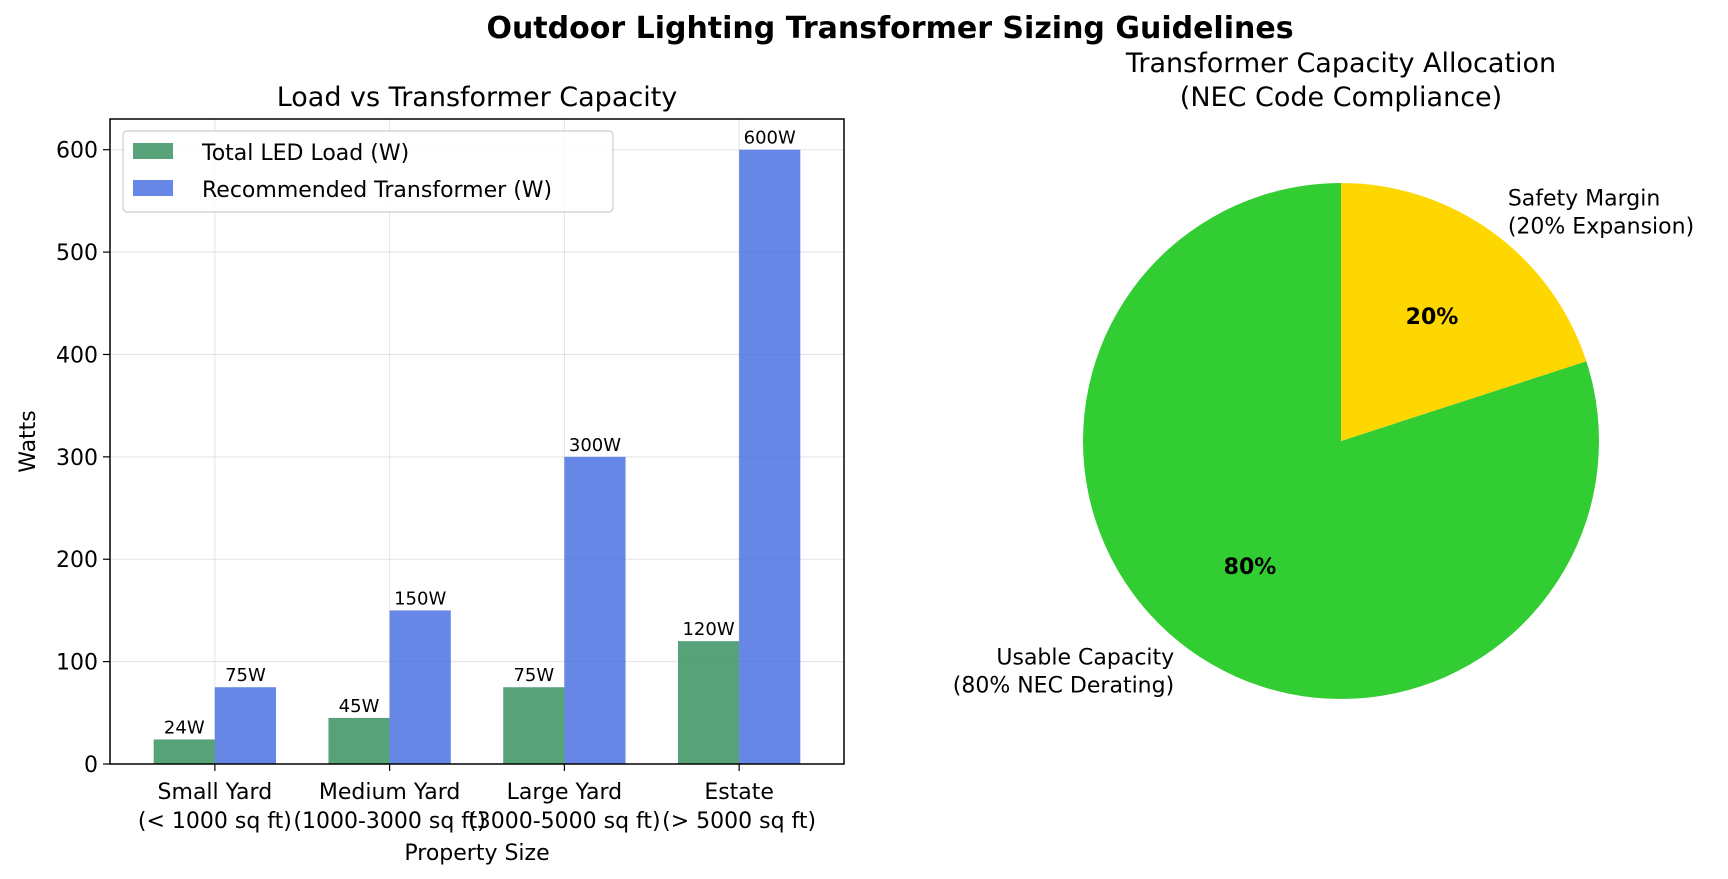 This screenshot has width=1728, height=879. Describe the element at coordinates (739, 792) in the screenshot. I see `x-tick-label: Estate` at that location.